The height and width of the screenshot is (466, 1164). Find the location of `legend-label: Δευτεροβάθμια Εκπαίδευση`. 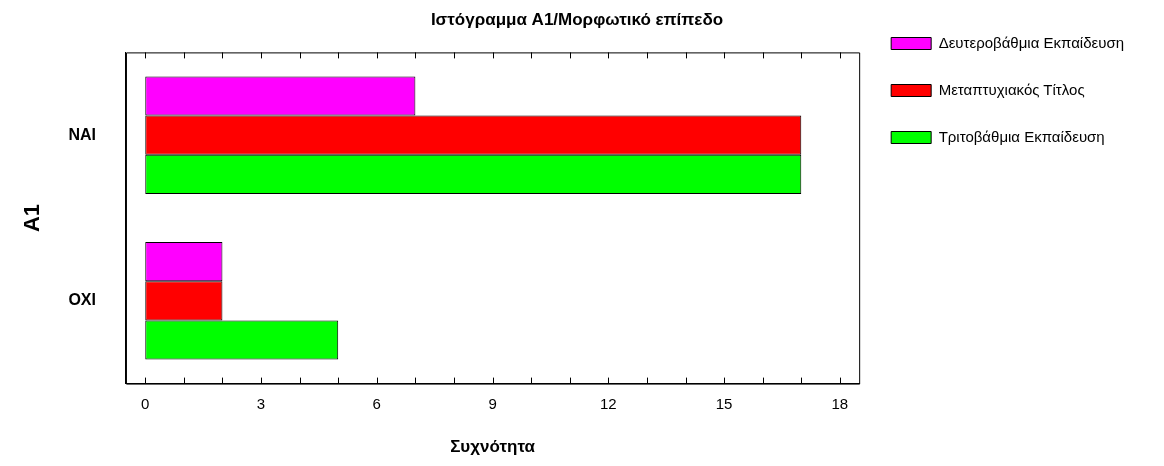

legend-label: Δευτεροβάθμια Εκπαίδευση is located at coordinates (1031, 42).